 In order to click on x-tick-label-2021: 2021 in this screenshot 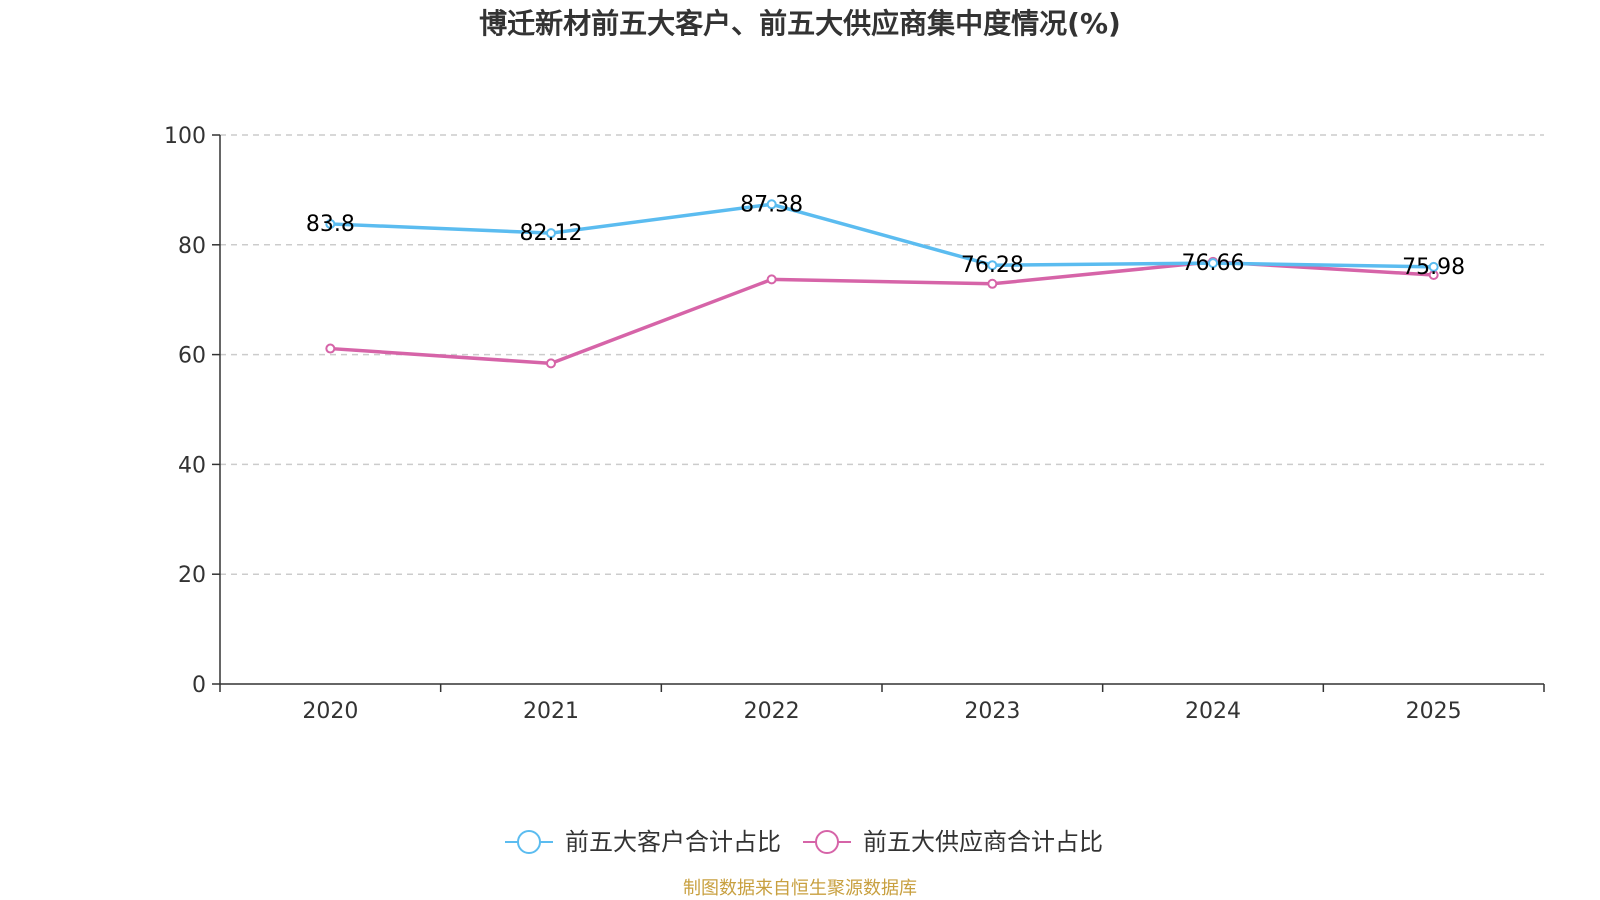, I will do `click(551, 711)`.